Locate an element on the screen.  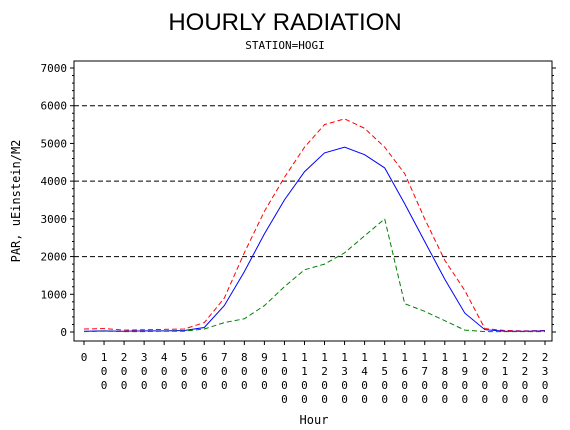
y-tick-label: 4000 is located at coordinates (54, 181).